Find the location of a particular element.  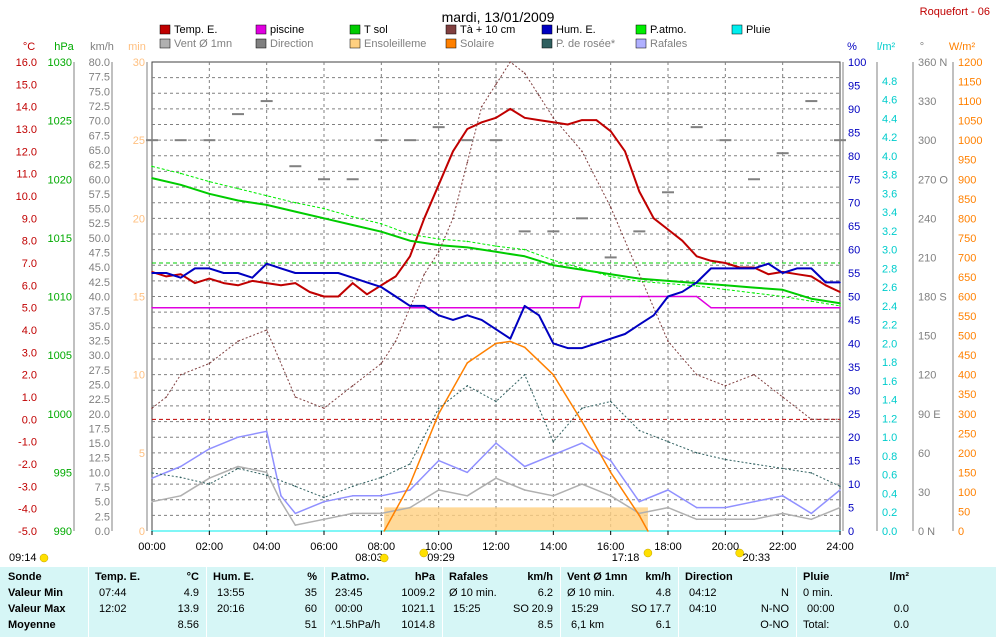

direction-avg: O-NO is located at coordinates (774, 625).